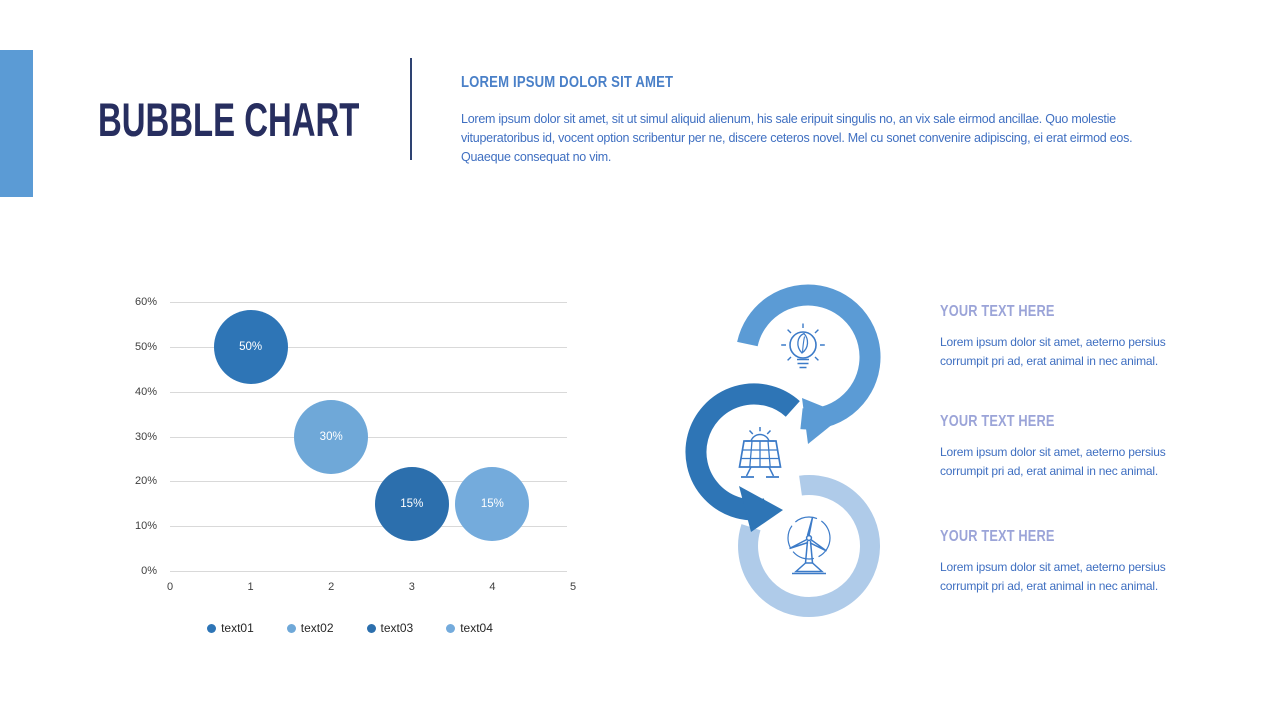  I want to click on y-axis-tick-label: 0%, so click(149, 571).